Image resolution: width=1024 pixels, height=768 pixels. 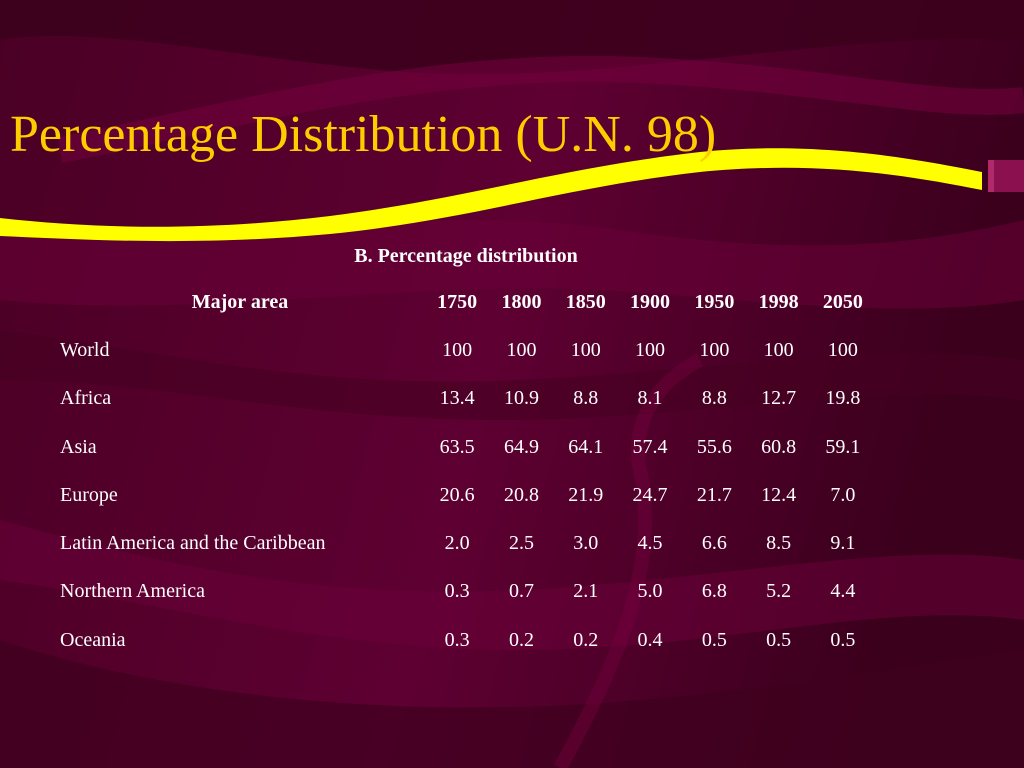 What do you see at coordinates (779, 543) in the screenshot?
I see `table-cell: 8.5` at bounding box center [779, 543].